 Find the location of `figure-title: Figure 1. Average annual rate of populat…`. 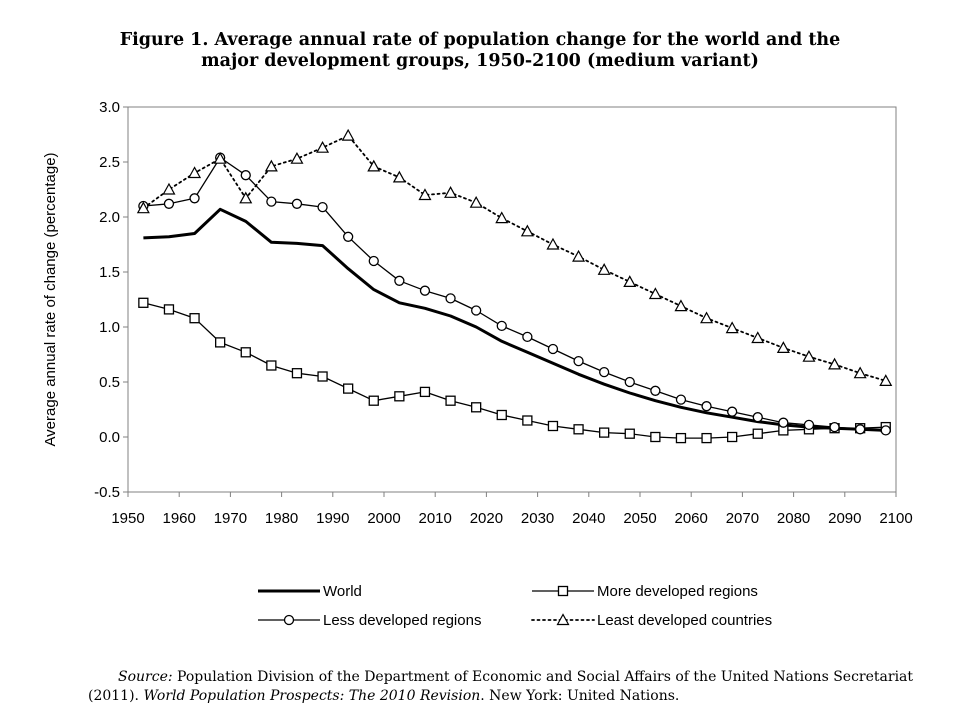

figure-title: Figure 1. Average annual rate of populat… is located at coordinates (480, 51).